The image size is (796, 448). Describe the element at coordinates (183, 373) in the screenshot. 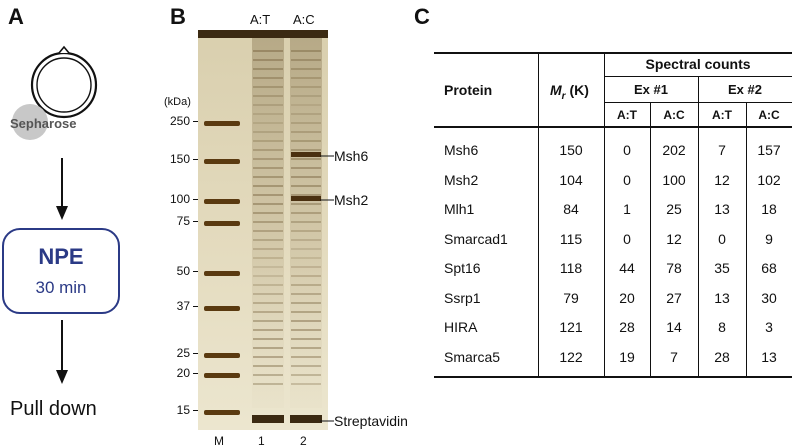

I see `mw-marker-20: 20` at that location.